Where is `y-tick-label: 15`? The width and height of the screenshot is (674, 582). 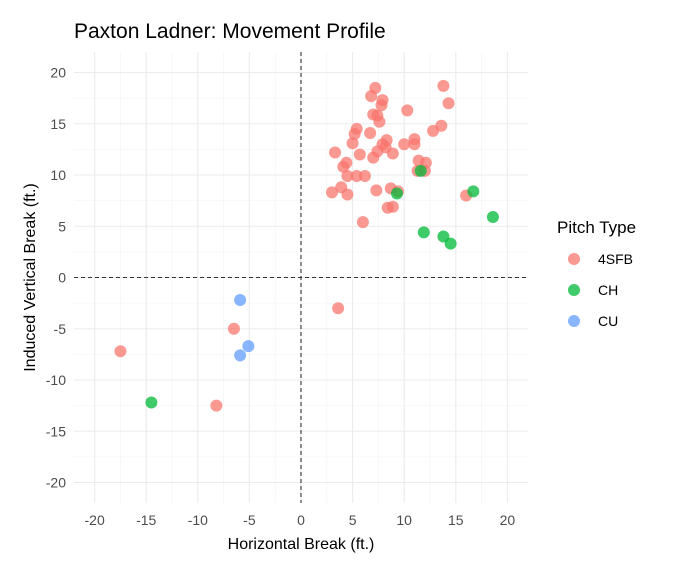
y-tick-label: 15 is located at coordinates (58, 124).